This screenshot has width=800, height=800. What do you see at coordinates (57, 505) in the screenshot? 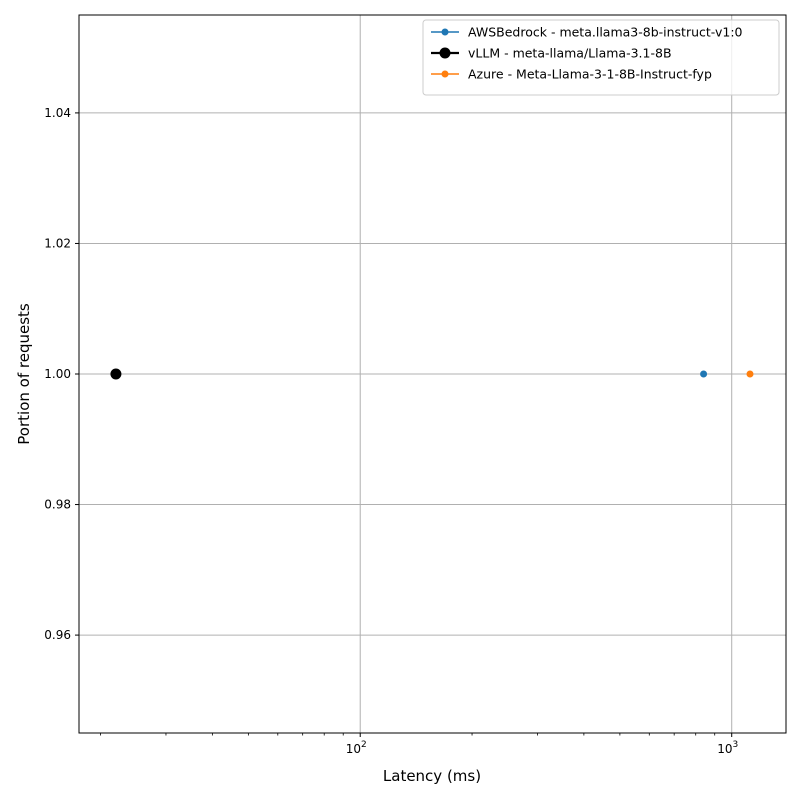
I see `y-tick-label: 0.98` at bounding box center [57, 505].